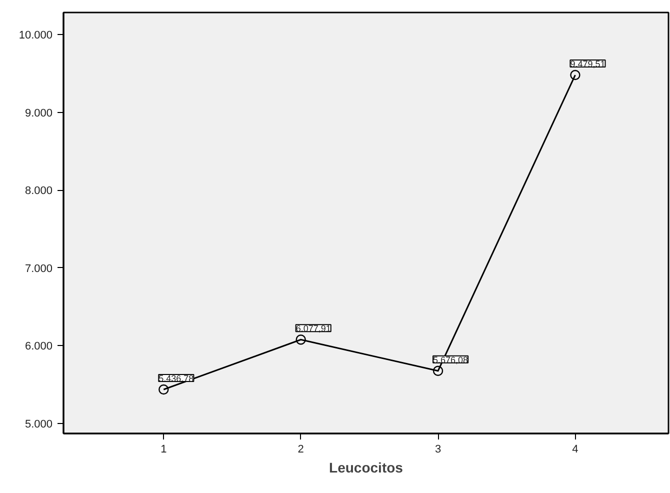 This screenshot has width=670, height=493. I want to click on y-tick-label: 8.000, so click(38, 191).